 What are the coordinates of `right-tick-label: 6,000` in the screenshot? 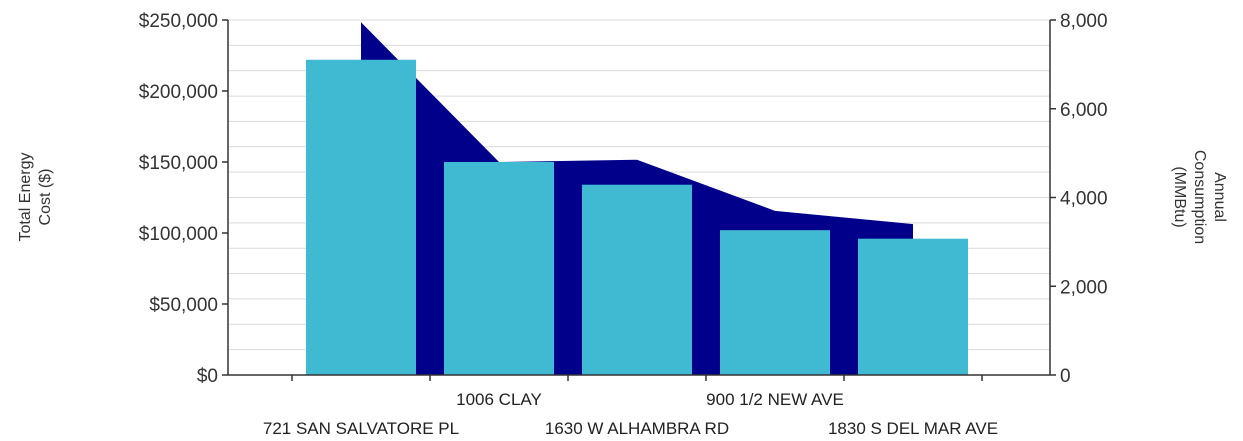 It's located at (1084, 110).